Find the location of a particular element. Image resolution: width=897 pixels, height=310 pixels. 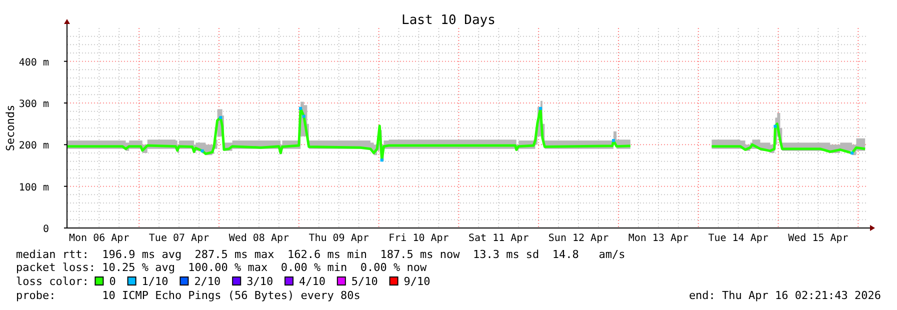

x-tick-label: Tue 14 Apr is located at coordinates (738, 238).